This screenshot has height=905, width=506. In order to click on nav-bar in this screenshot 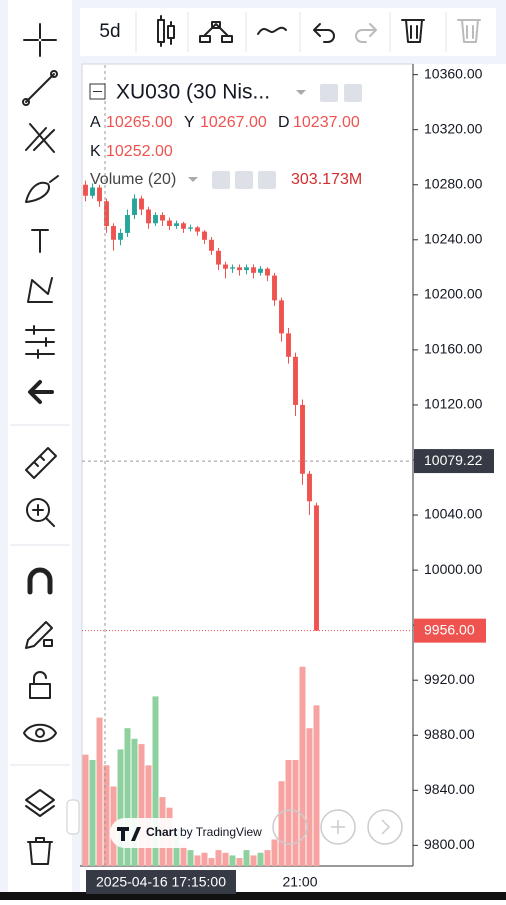, I will do `click(253, 896)`.